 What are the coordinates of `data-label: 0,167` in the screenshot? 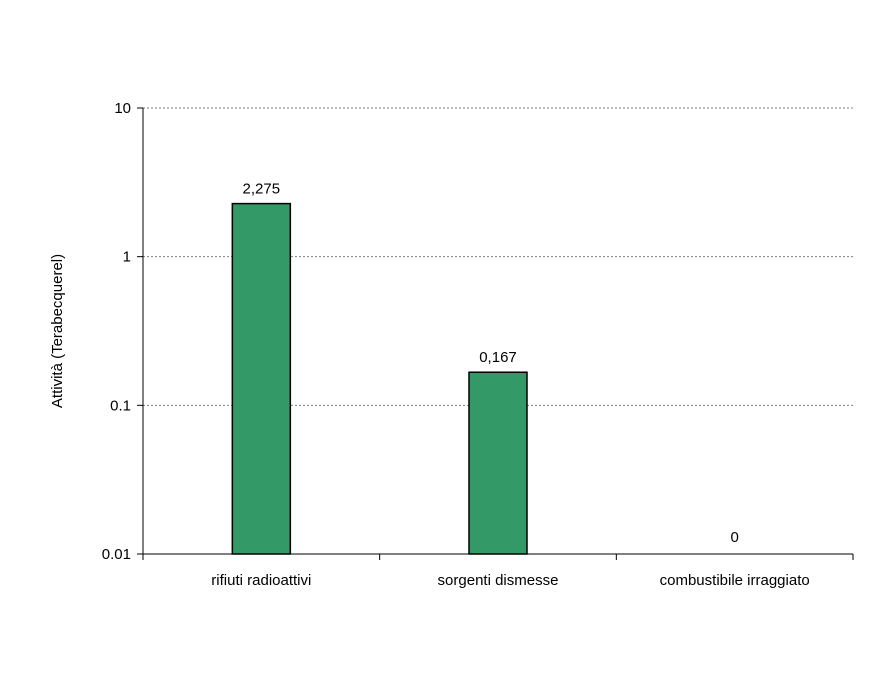 It's located at (498, 357).